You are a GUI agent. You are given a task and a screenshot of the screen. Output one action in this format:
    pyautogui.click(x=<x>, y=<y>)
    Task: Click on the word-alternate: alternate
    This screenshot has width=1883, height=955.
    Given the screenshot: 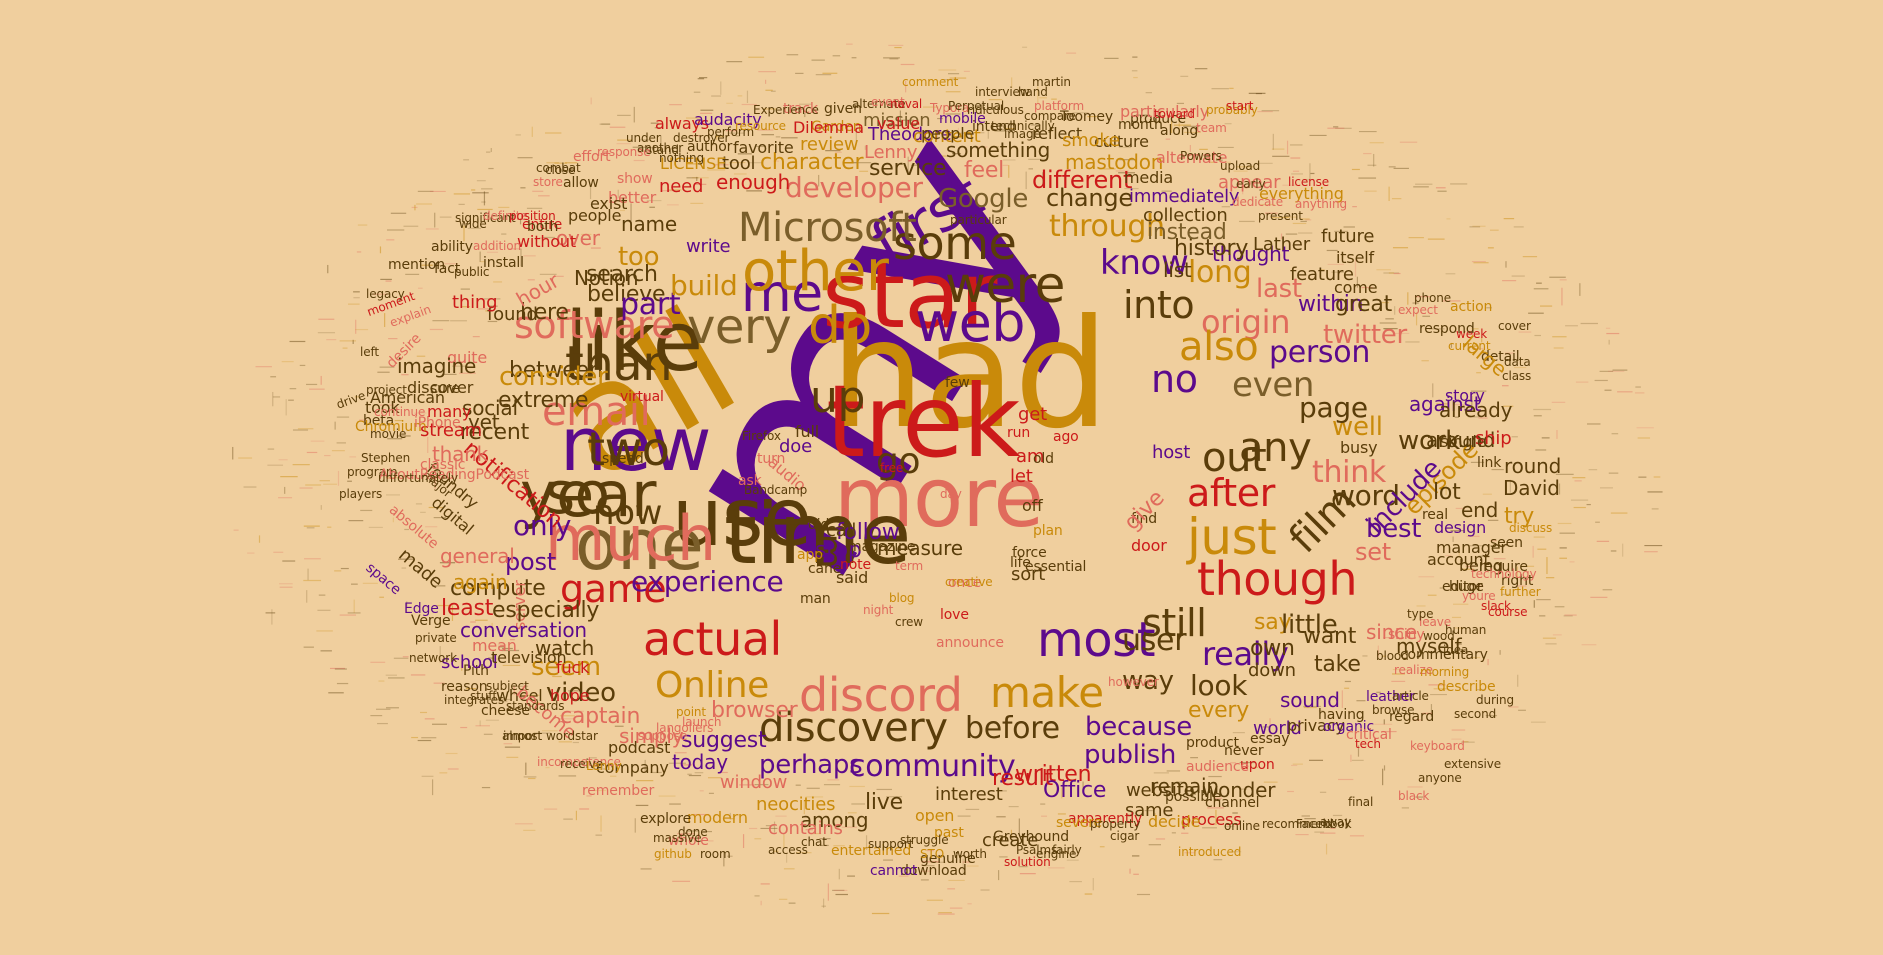 What is the action you would take?
    pyautogui.click(x=879, y=104)
    